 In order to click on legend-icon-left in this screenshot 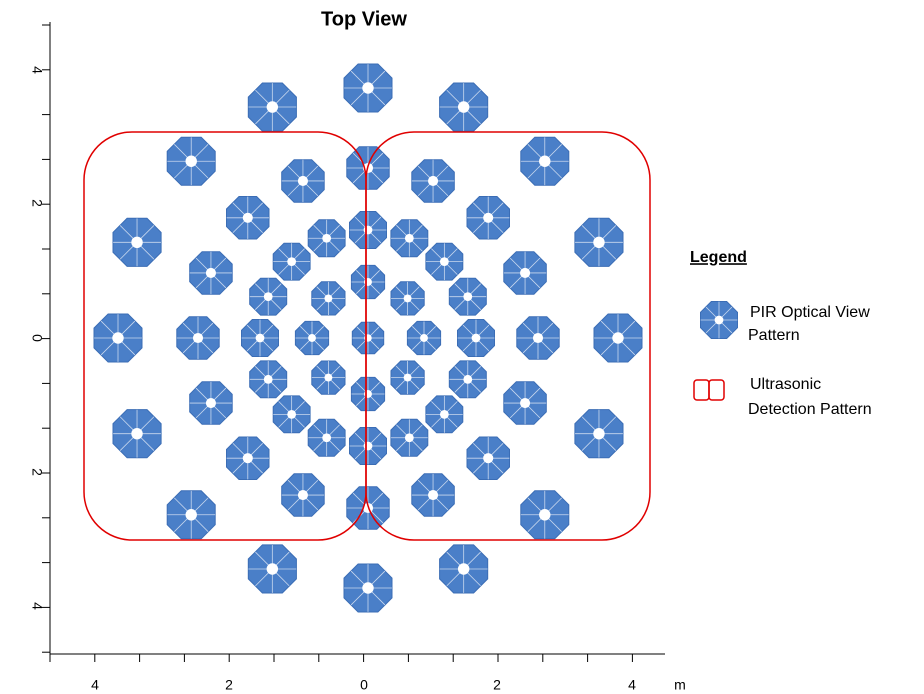, I will do `click(701, 390)`.